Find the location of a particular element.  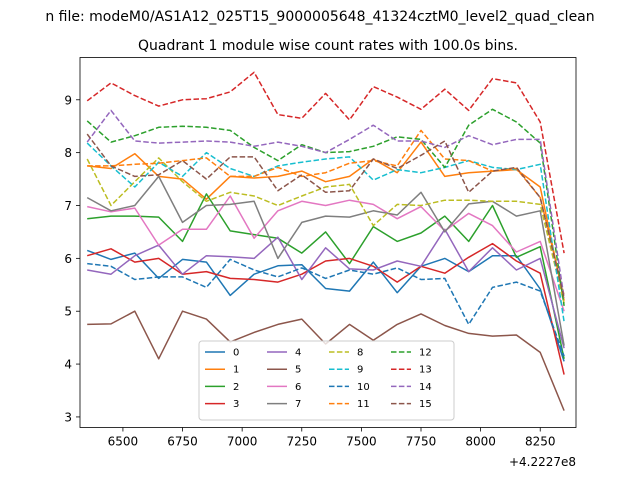

legend-label-8: 8 is located at coordinates (360, 353).